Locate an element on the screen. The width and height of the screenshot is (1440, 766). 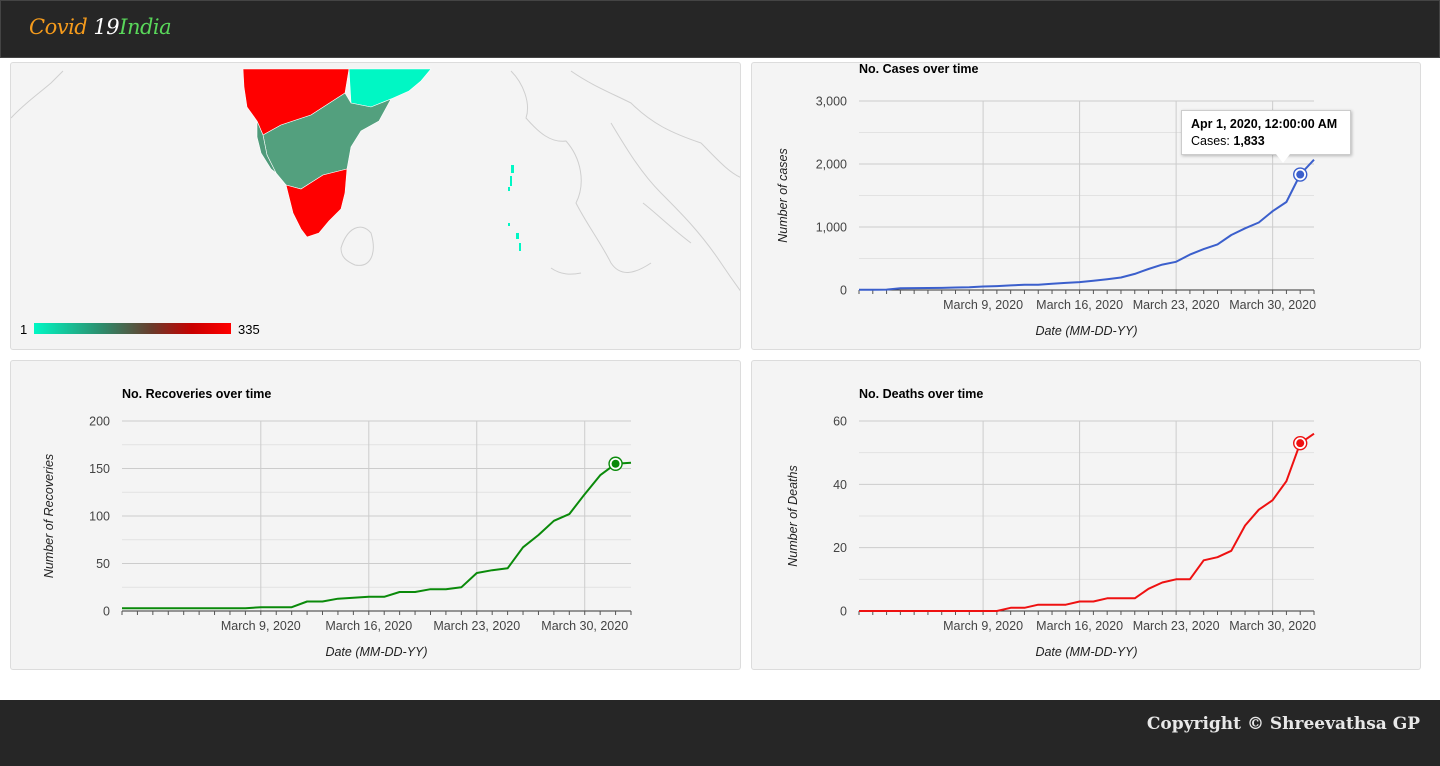
y-tick-label: 100 is located at coordinates (99, 517).